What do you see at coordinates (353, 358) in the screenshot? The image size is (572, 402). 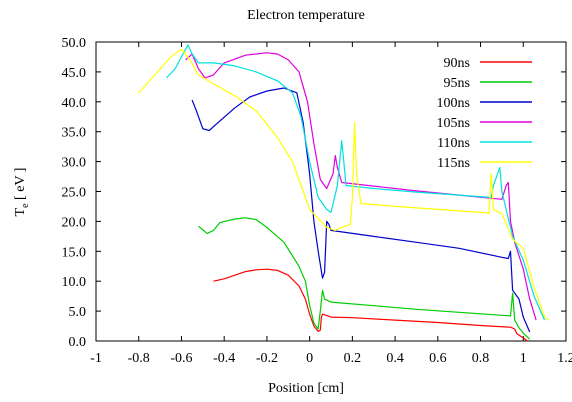 I see `x-tick-label: 0.2` at bounding box center [353, 358].